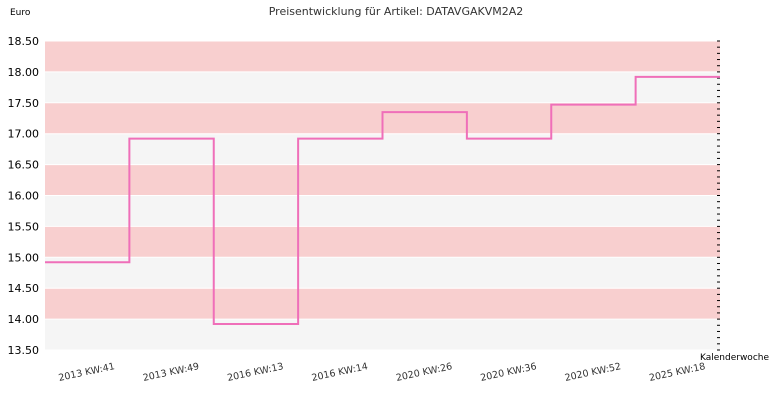  What do you see at coordinates (24, 226) in the screenshot?
I see `y-tick-label: 15.50` at bounding box center [24, 226].